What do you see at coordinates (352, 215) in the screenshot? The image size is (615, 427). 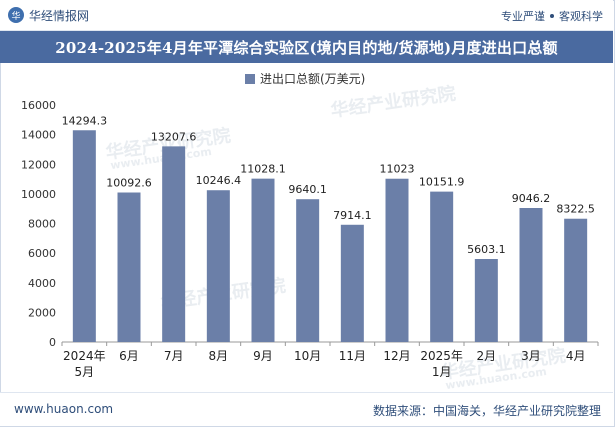 I see `bar-value-label: 7914.1` at bounding box center [352, 215].